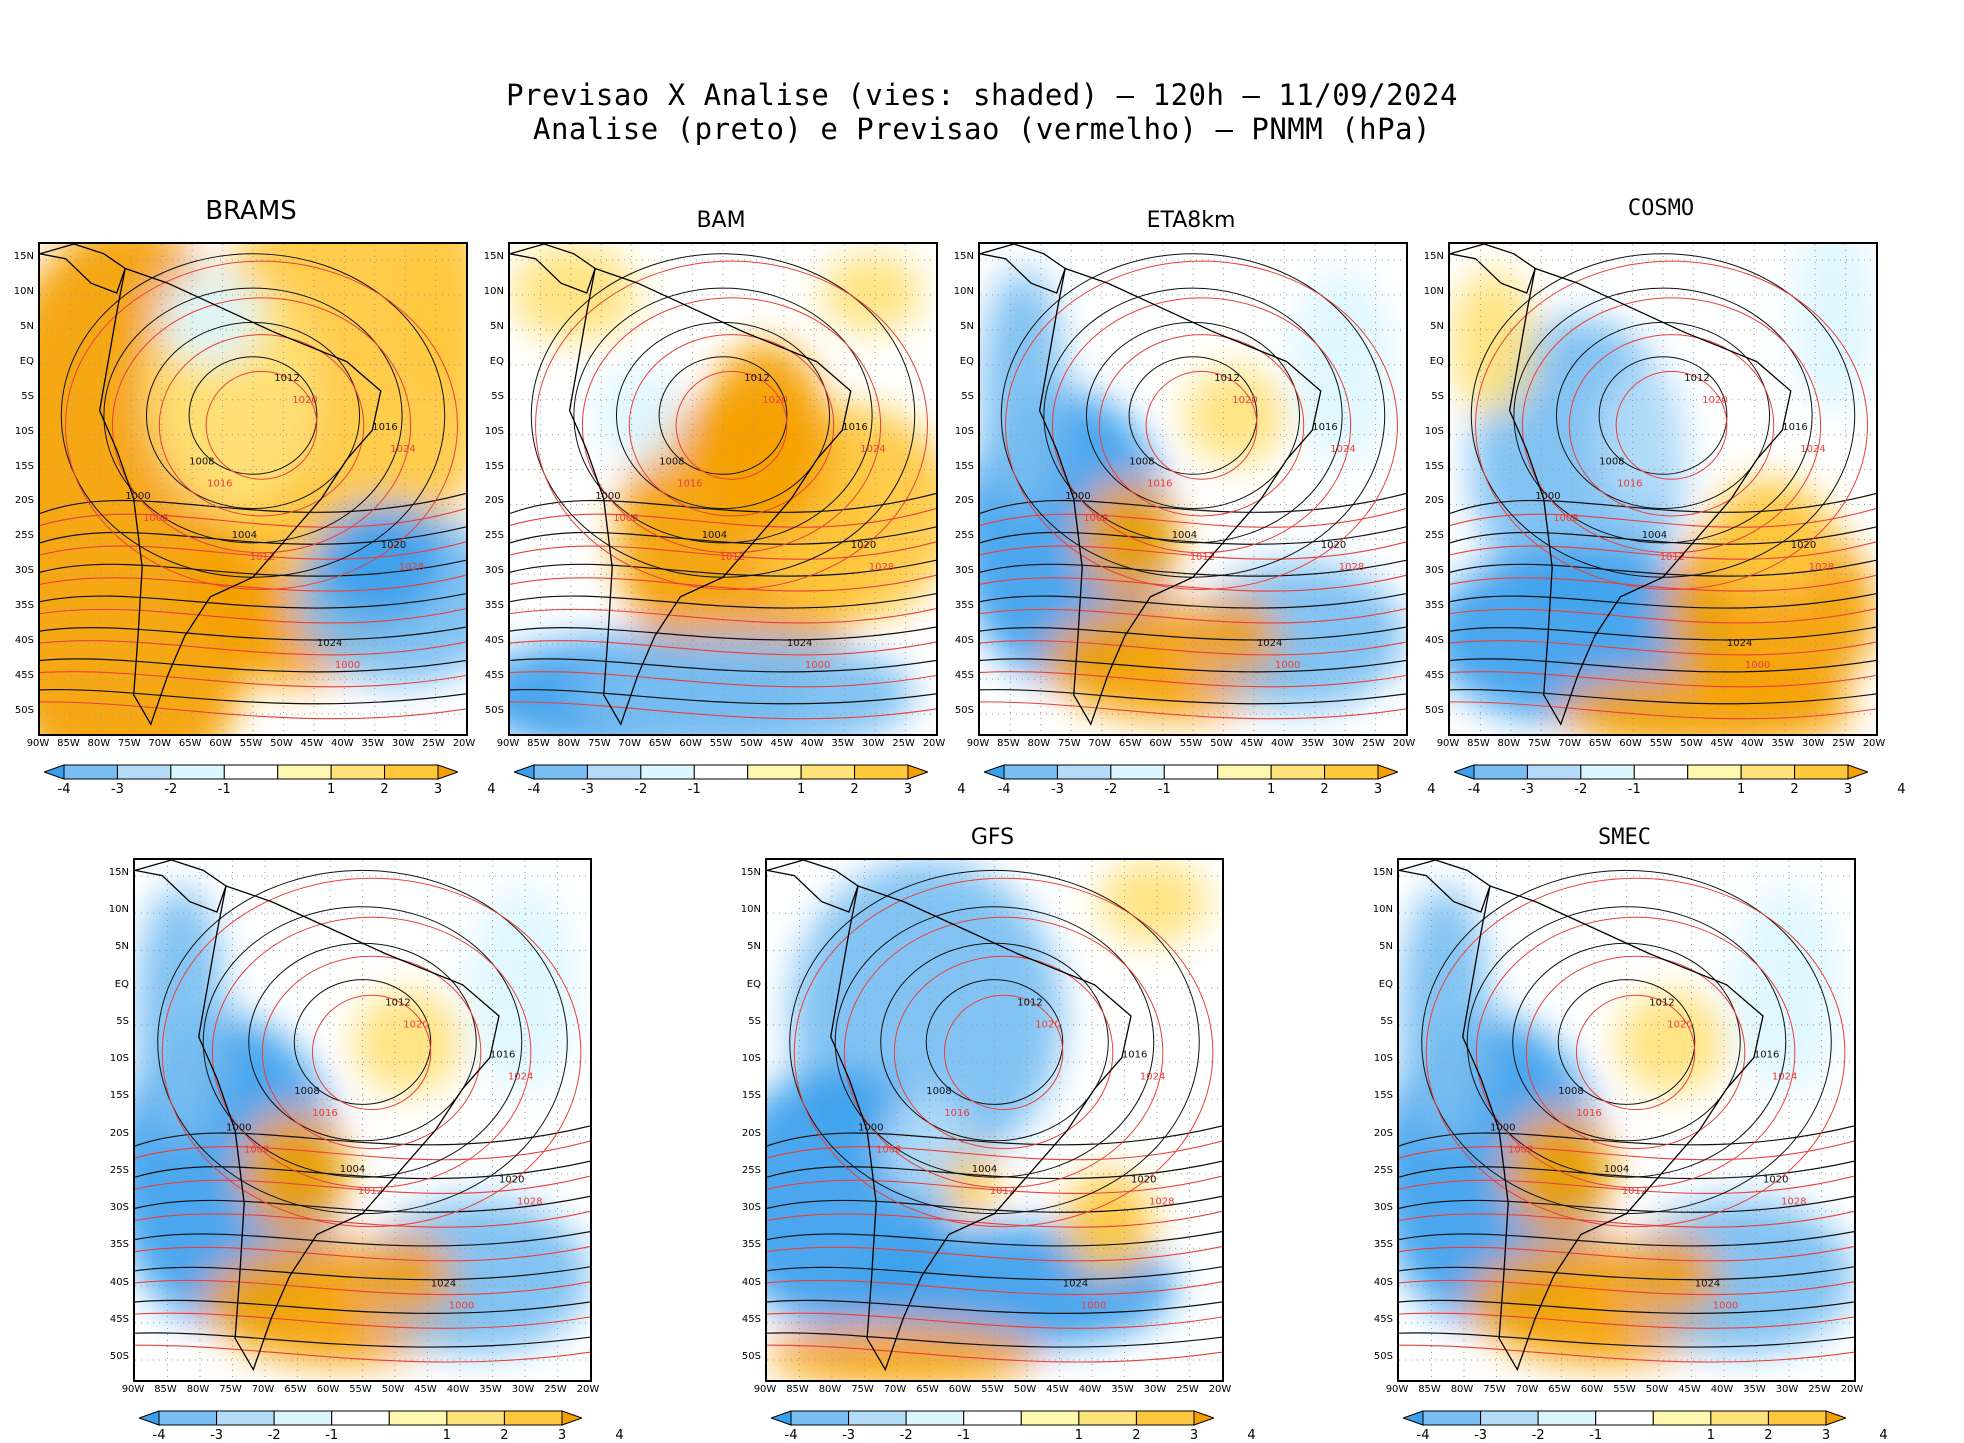 The height and width of the screenshot is (1443, 1964). What do you see at coordinates (1437, 396) in the screenshot?
I see `lat-tick-label: 5S` at bounding box center [1437, 396].